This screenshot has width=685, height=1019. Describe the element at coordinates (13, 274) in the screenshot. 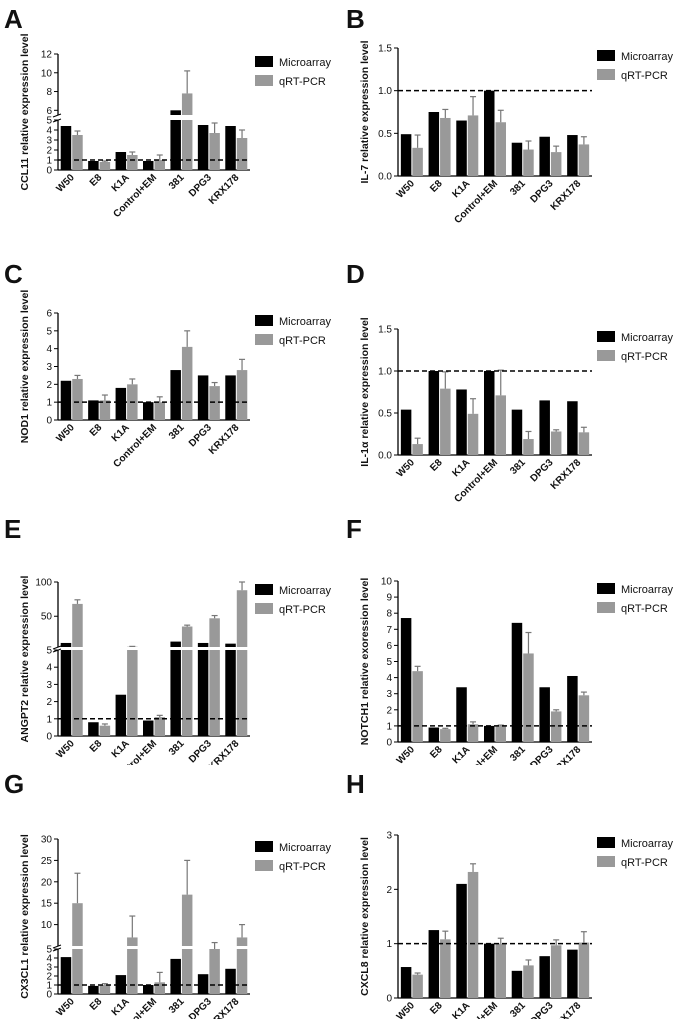

I see `panel-letter: C` at that location.